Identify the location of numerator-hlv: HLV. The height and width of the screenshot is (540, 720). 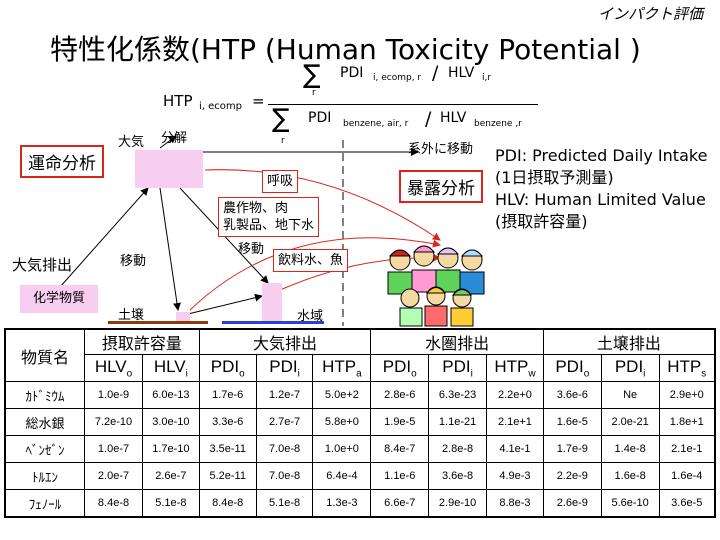
(461, 73).